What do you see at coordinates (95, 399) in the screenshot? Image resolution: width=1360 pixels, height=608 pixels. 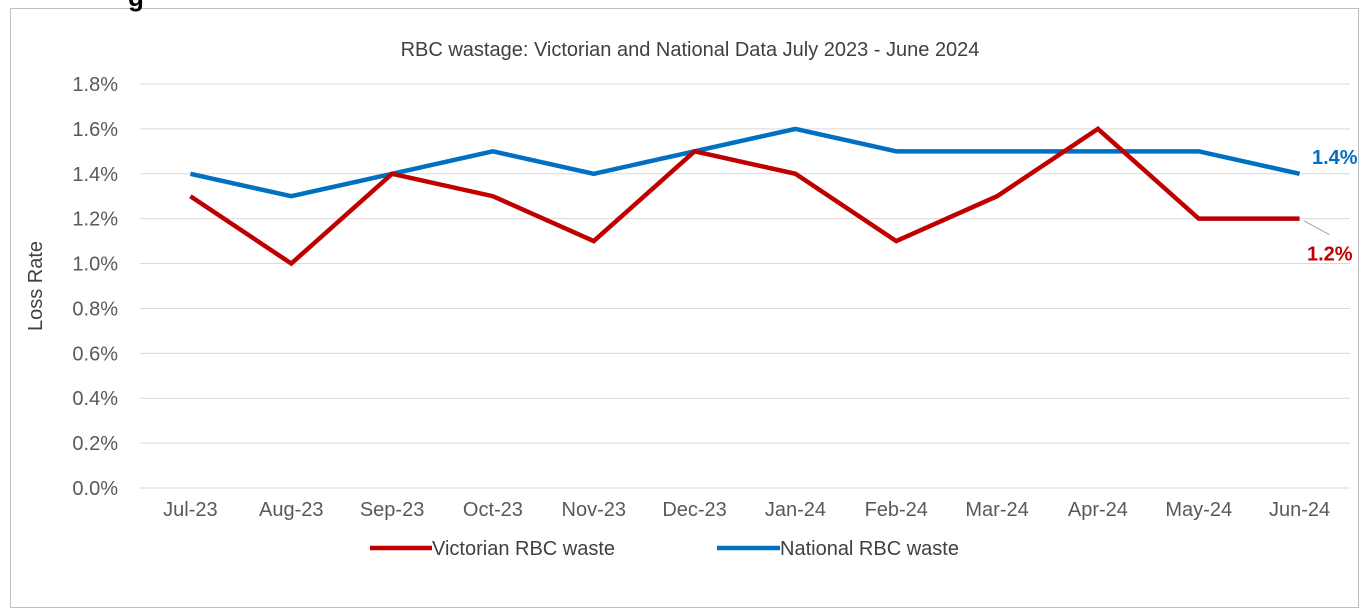 I see `y-tick-label: 0.4%` at bounding box center [95, 399].